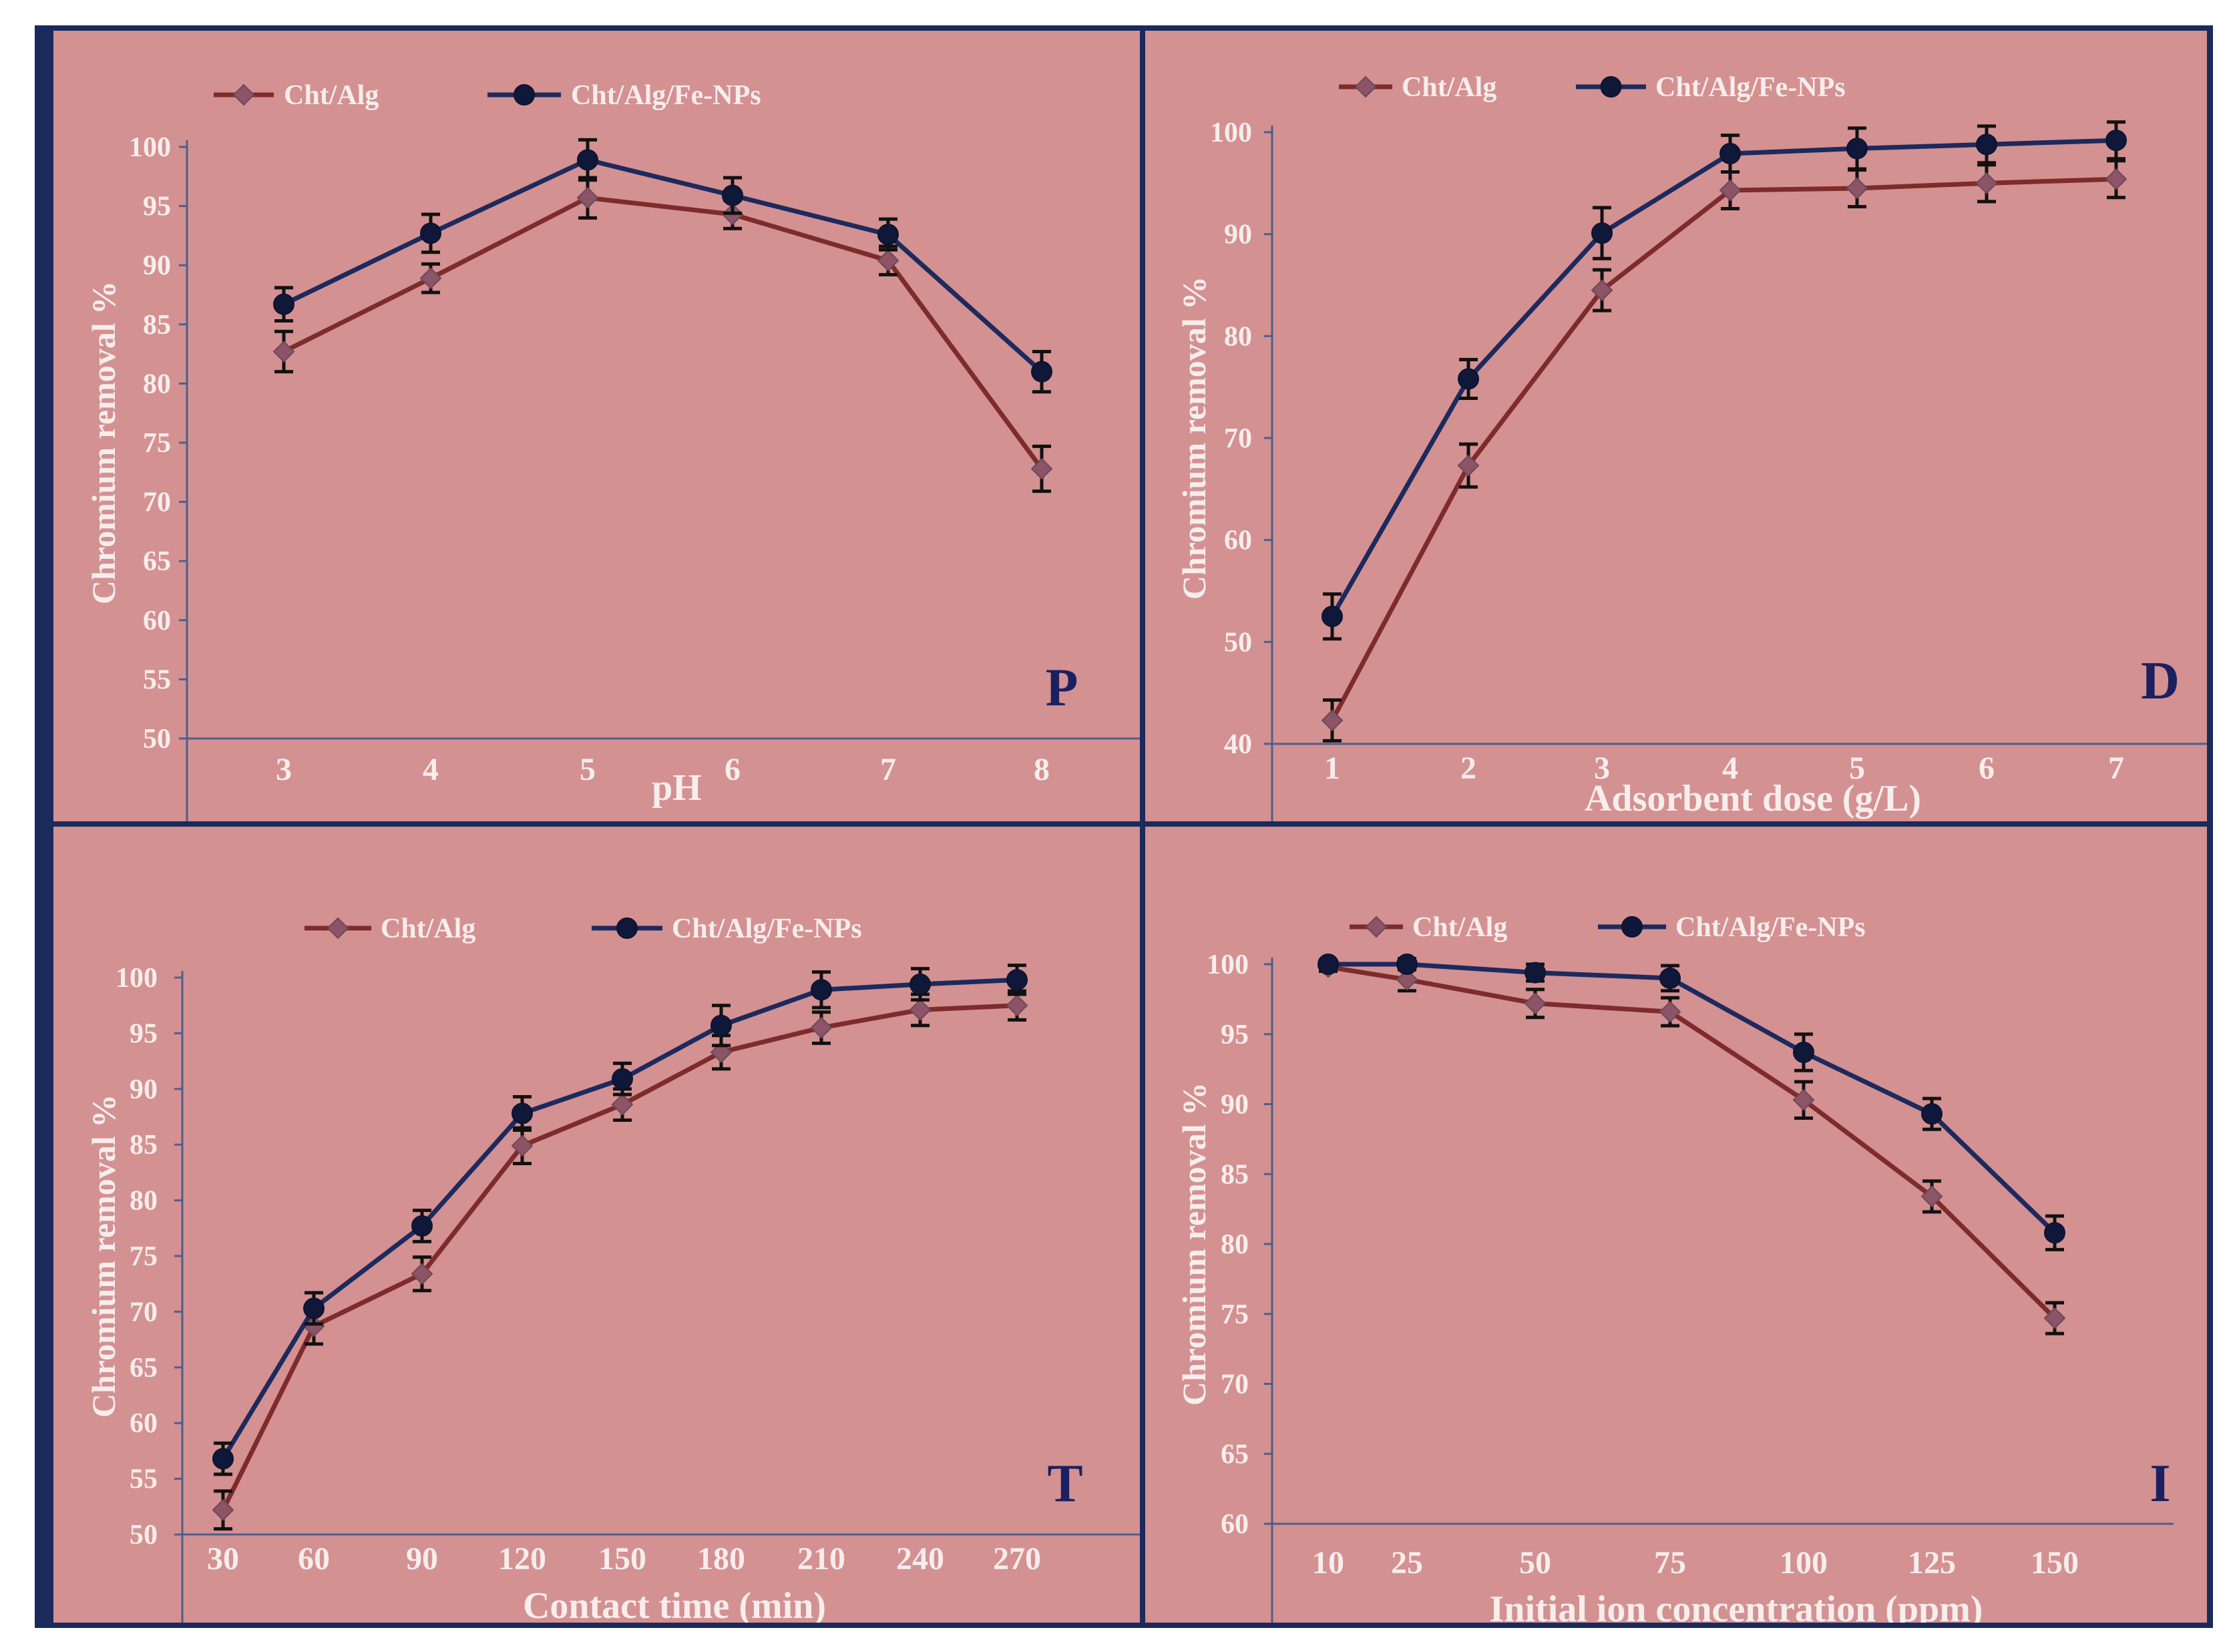 This screenshot has width=2233, height=1652. I want to click on x-tick-label: 125, so click(1932, 1563).